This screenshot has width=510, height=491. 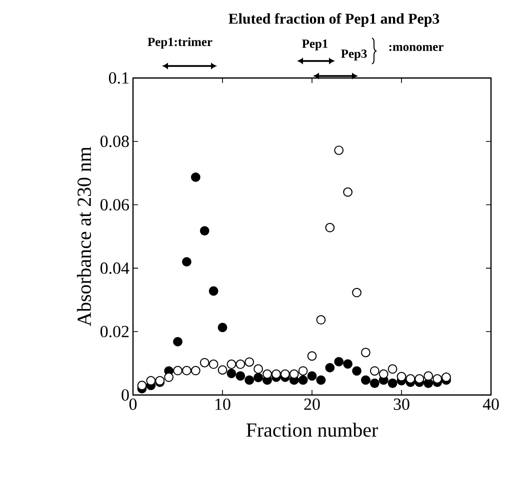 What do you see at coordinates (312, 404) in the screenshot?
I see `x-tick-label: 20` at bounding box center [312, 404].